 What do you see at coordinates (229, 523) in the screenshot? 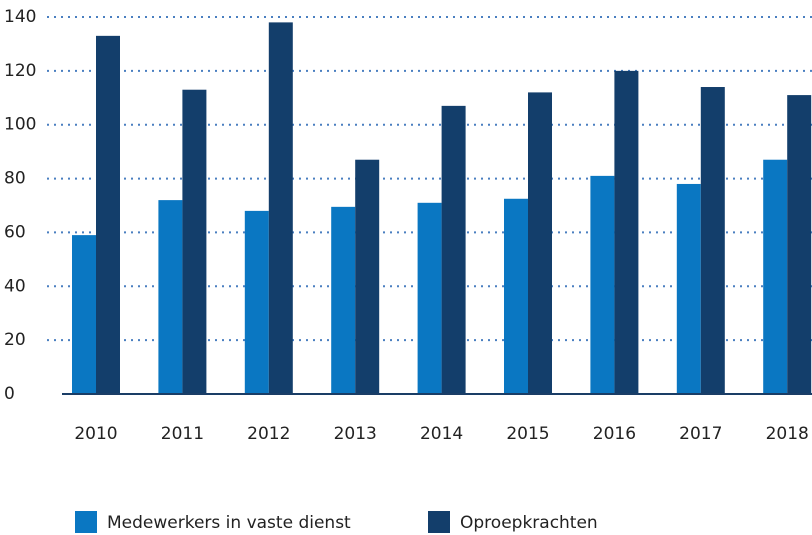
I see `legend-label: Medewerkers in vaste dienst` at bounding box center [229, 523].